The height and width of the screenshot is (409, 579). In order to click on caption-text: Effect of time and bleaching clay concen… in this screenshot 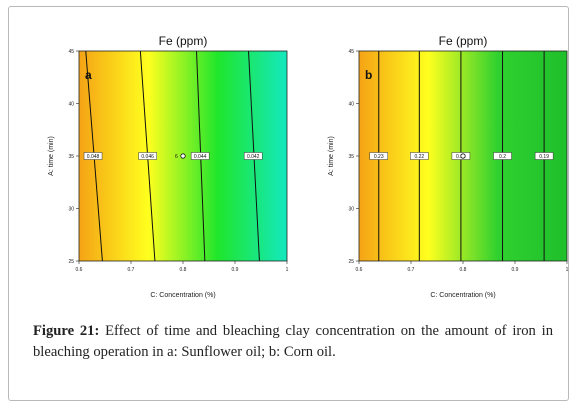, I will do `click(293, 341)`.